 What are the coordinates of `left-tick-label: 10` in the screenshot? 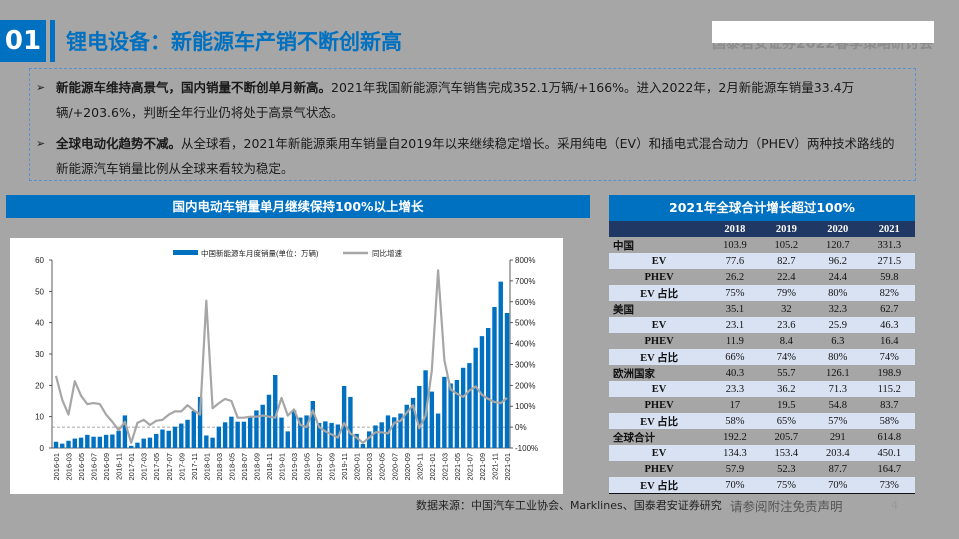 It's located at (39, 417).